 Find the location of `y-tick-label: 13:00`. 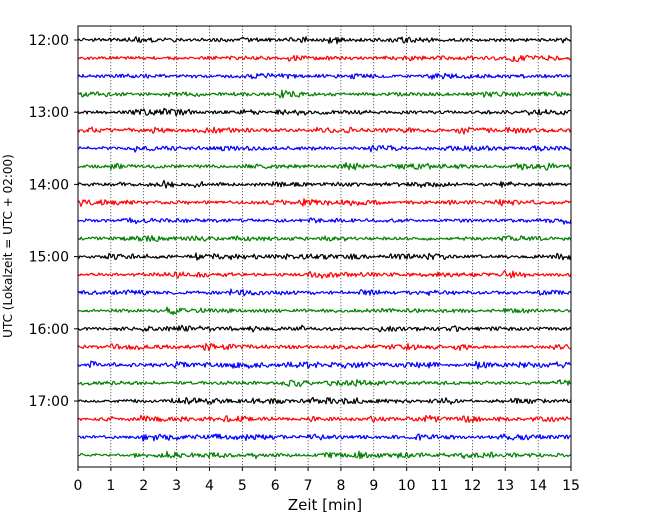

y-tick-label: 13:00 is located at coordinates (49, 113).